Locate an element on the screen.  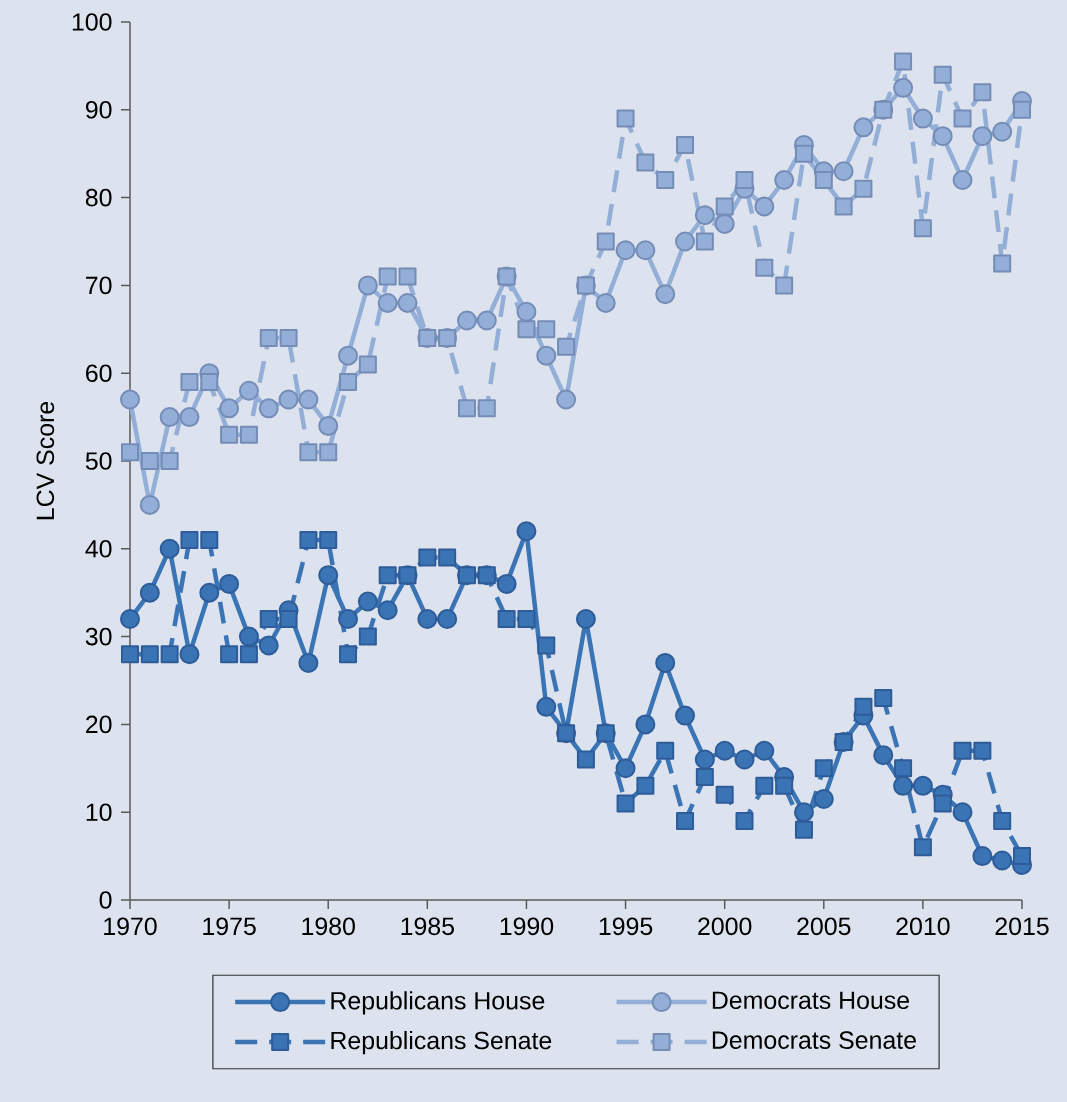
x-tick-label: 2005 is located at coordinates (824, 926).